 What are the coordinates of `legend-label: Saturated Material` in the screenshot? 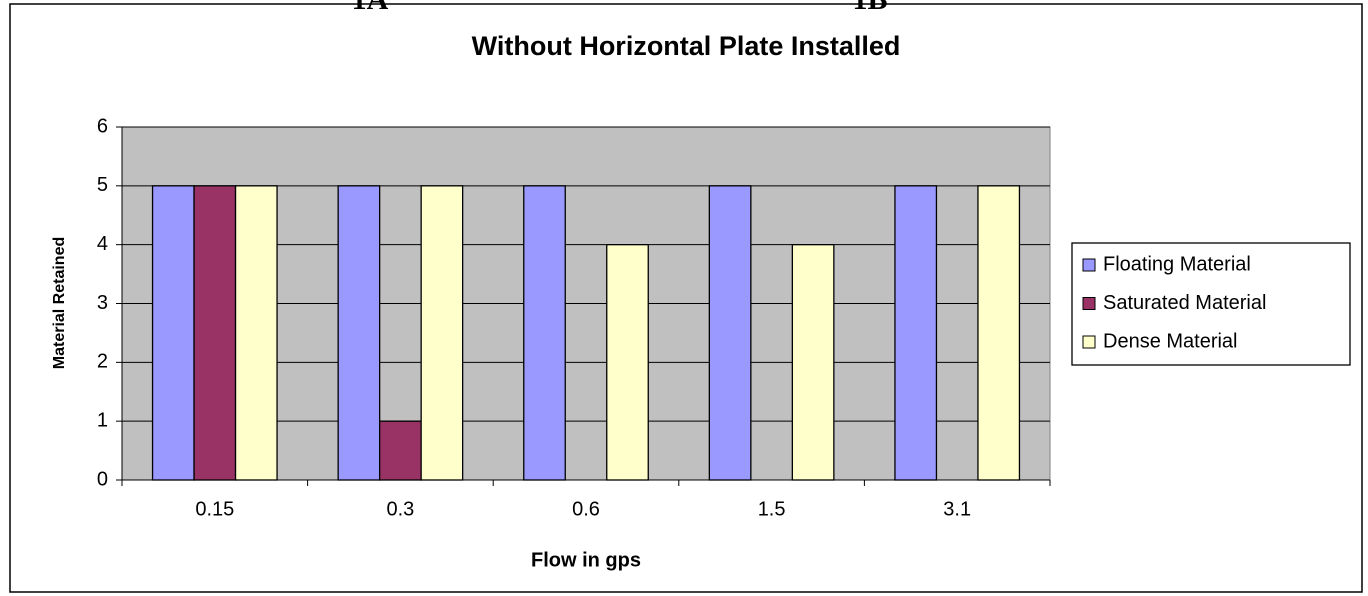 It's located at (1184, 303).